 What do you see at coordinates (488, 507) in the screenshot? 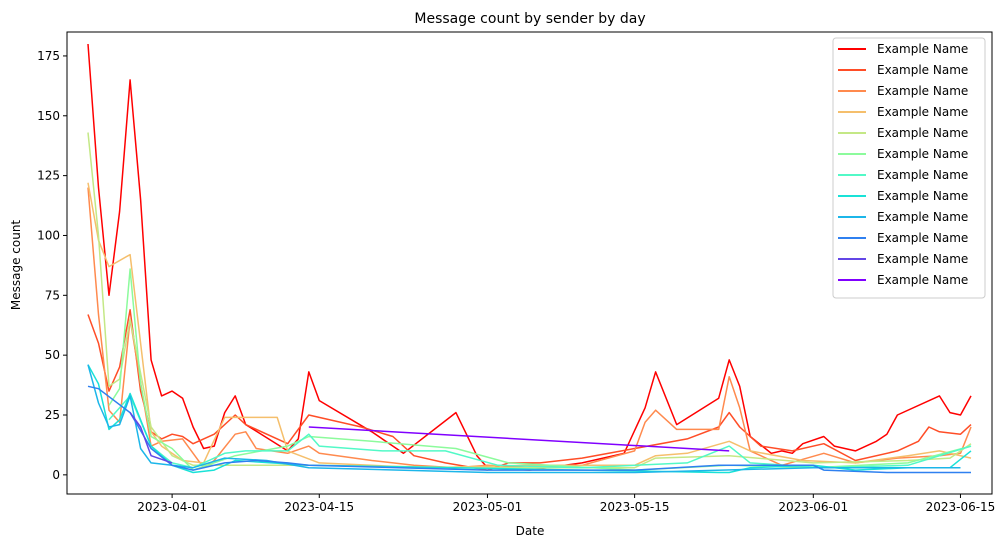
I see `x-tick-label: 2023-05-01` at bounding box center [488, 507].